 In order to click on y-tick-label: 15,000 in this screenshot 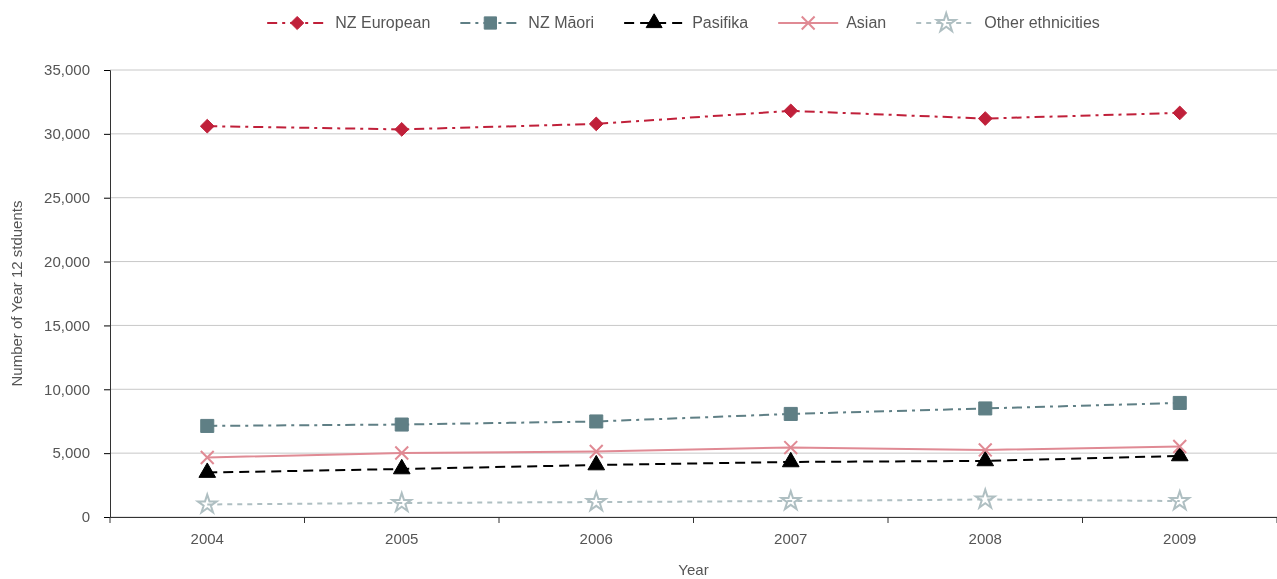, I will do `click(67, 325)`.